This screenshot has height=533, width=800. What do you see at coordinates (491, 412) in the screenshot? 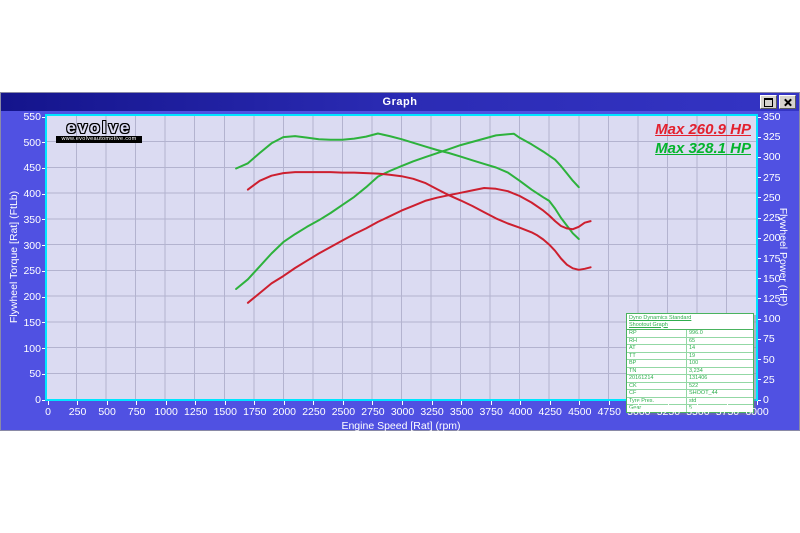
I see `x-tick-label: 3750` at bounding box center [491, 412].